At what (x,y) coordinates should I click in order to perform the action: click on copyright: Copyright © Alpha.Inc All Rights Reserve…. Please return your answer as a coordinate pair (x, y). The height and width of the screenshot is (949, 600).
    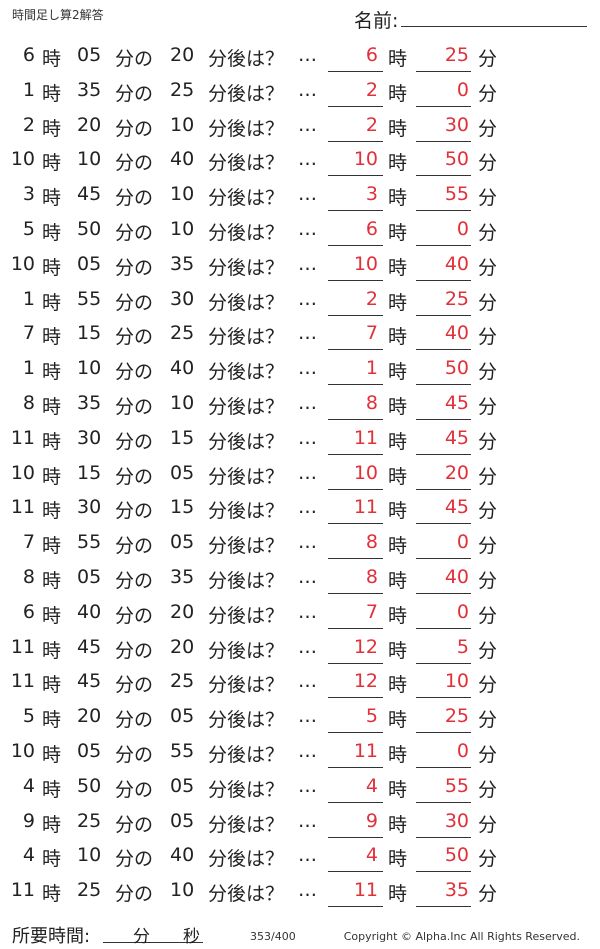
    Looking at the image, I should click on (461, 936).